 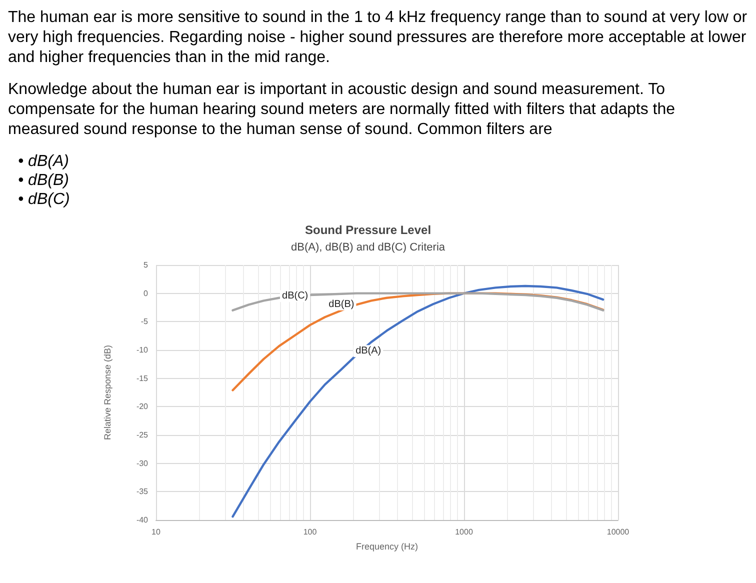 What do you see at coordinates (618, 532) in the screenshot?
I see `x-tick-label: 10000` at bounding box center [618, 532].